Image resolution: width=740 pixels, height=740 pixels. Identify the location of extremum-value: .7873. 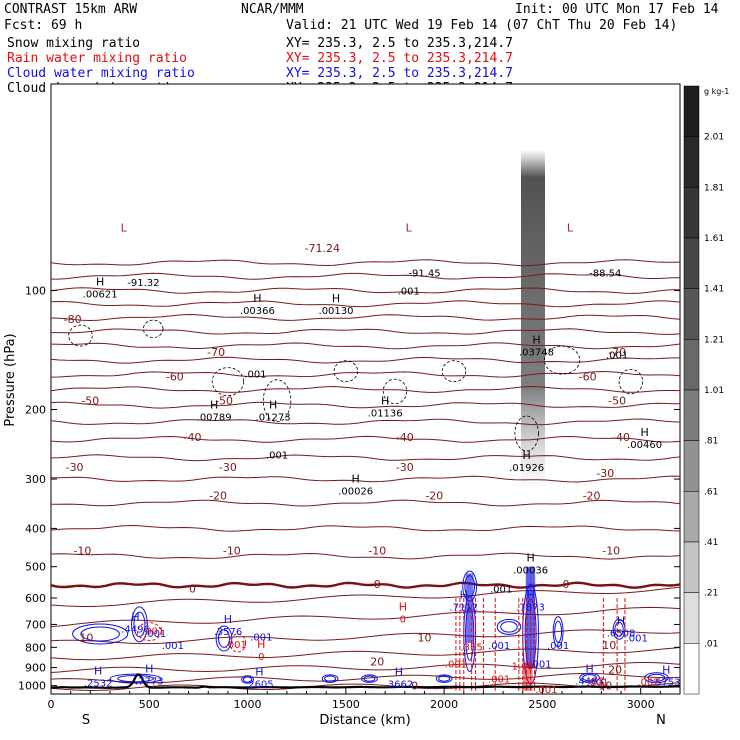
(530, 608).